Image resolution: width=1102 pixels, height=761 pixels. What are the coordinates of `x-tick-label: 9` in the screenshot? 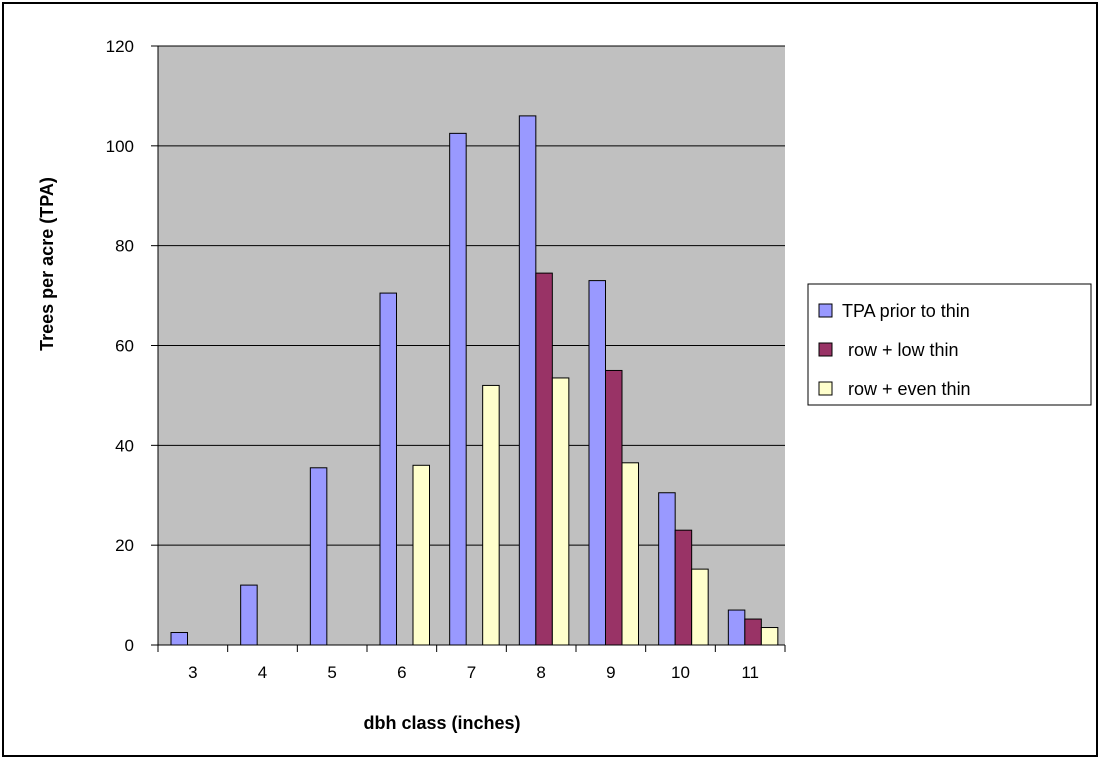 It's located at (610, 672).